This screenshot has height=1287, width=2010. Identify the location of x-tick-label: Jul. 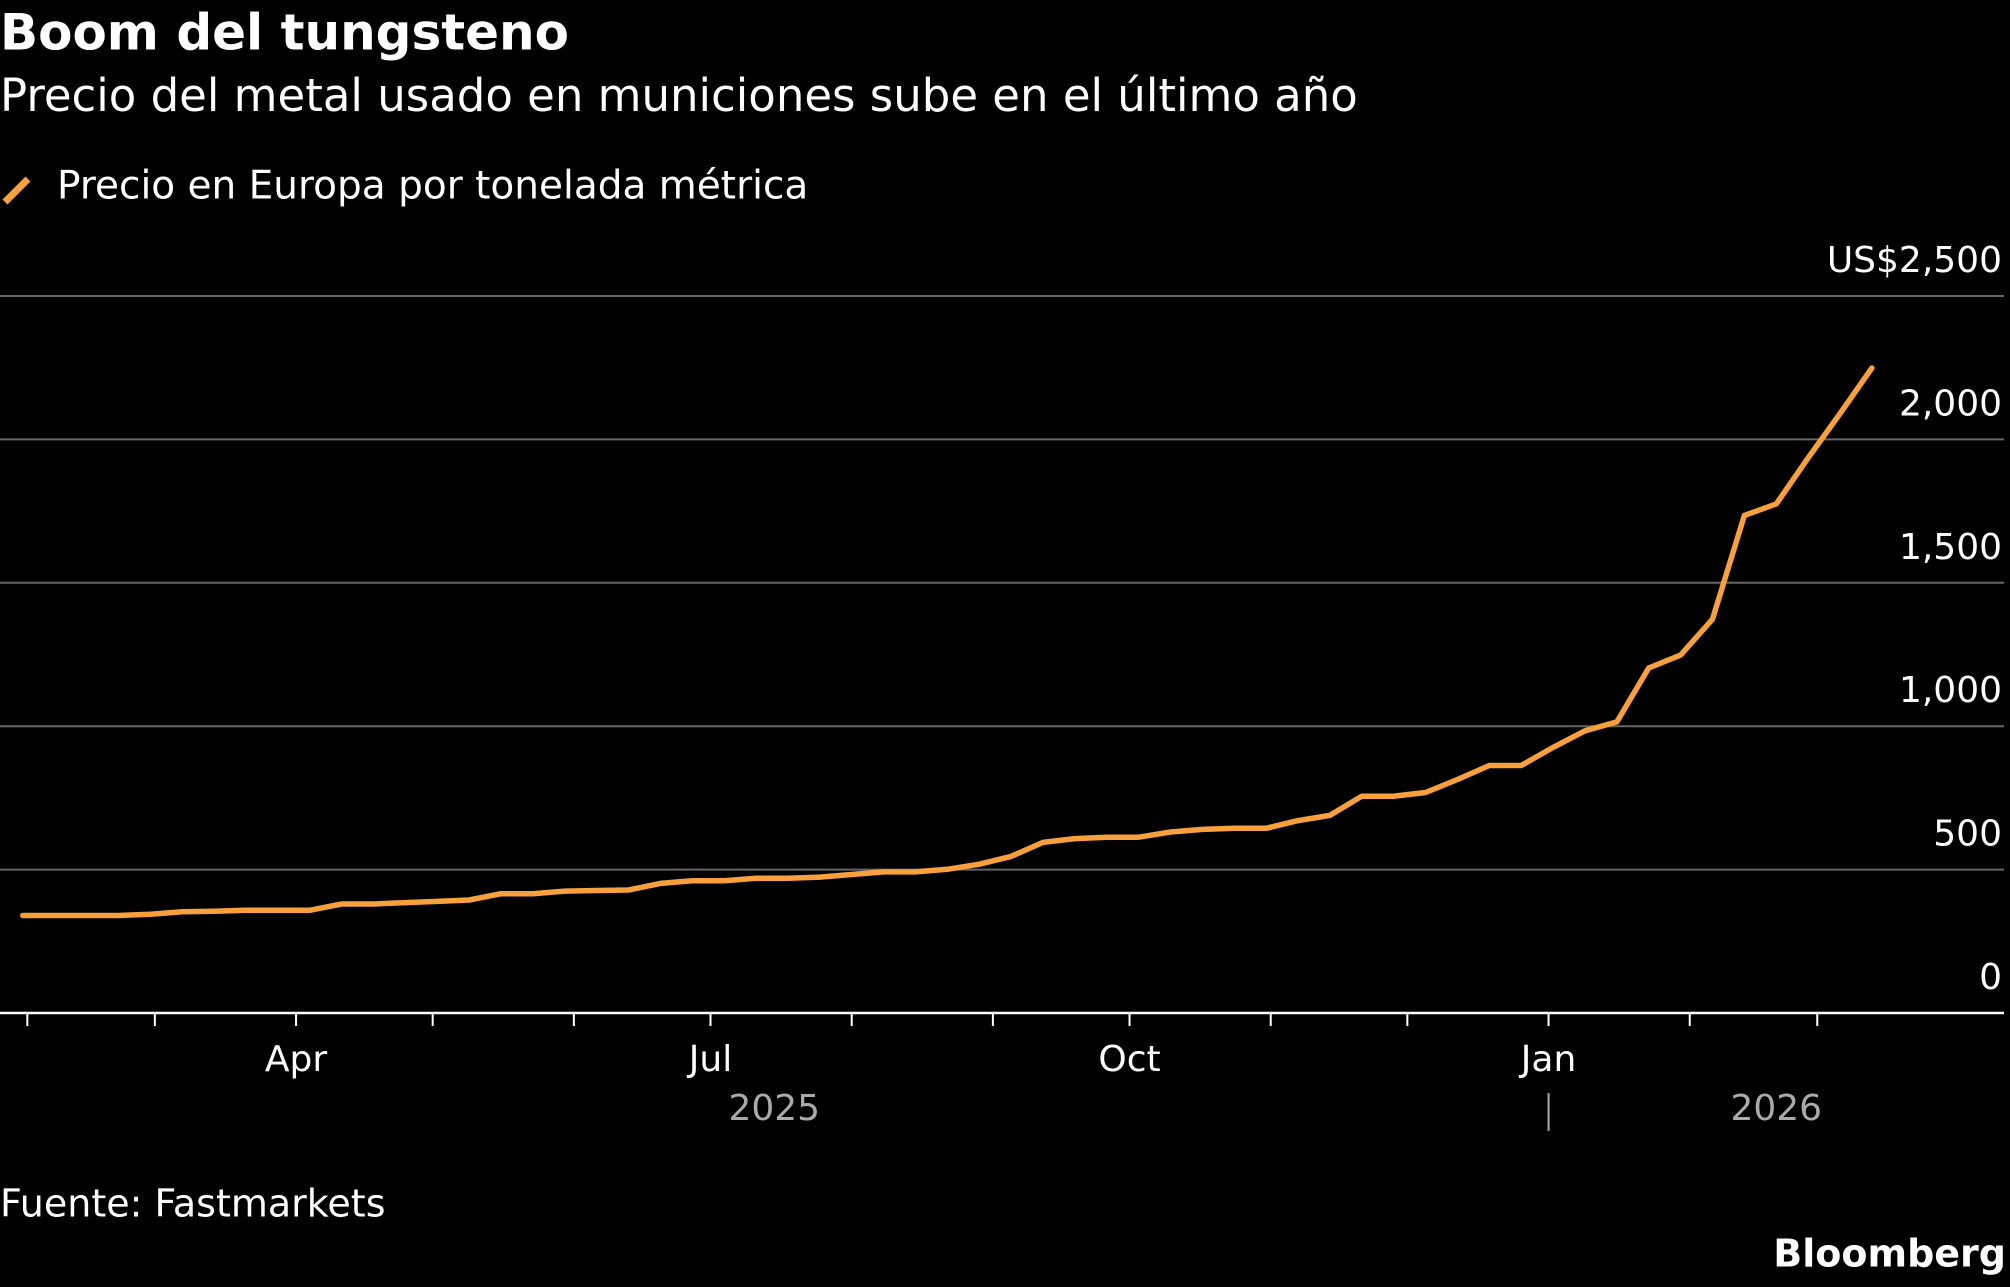
(709, 1059).